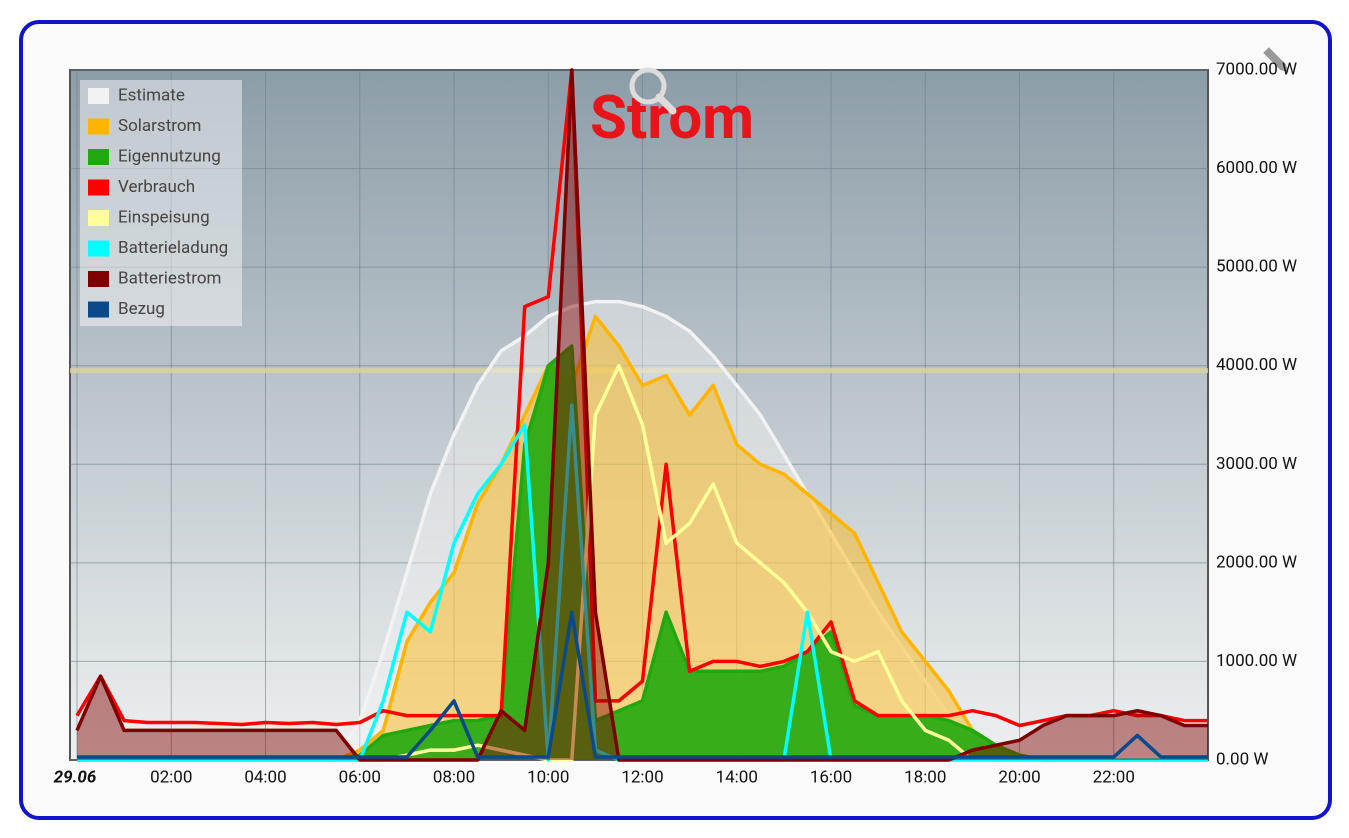  Describe the element at coordinates (925, 777) in the screenshot. I see `x-tick-label: 18:00` at that location.